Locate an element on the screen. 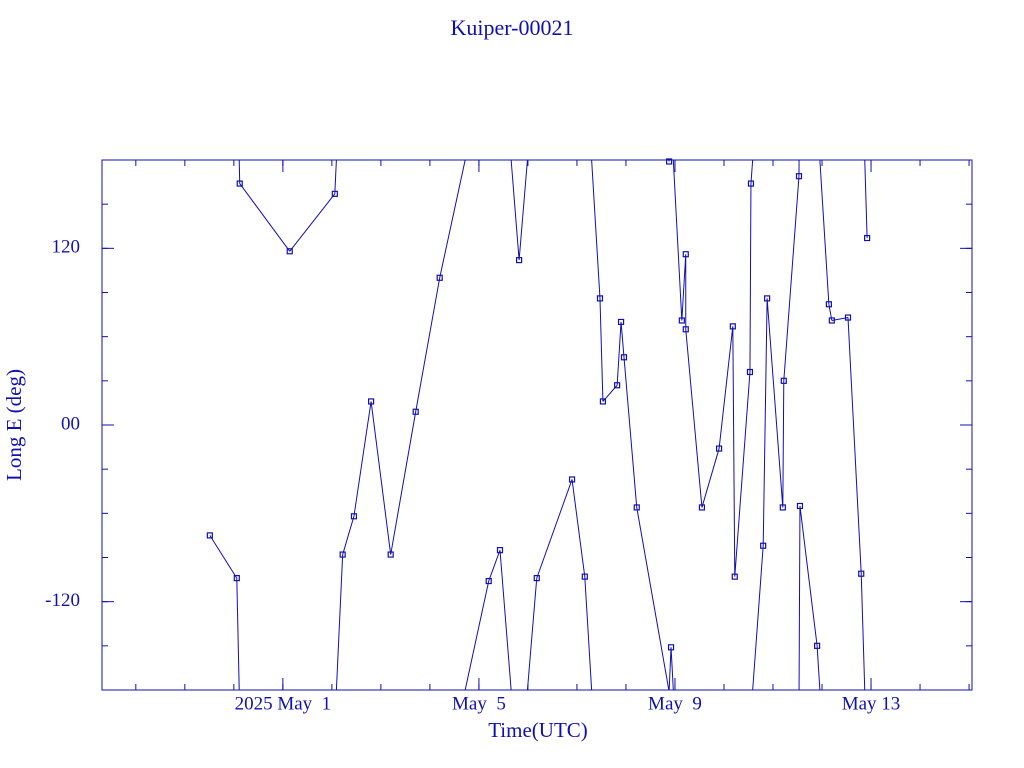  x-tick-label: May 9 is located at coordinates (675, 703).